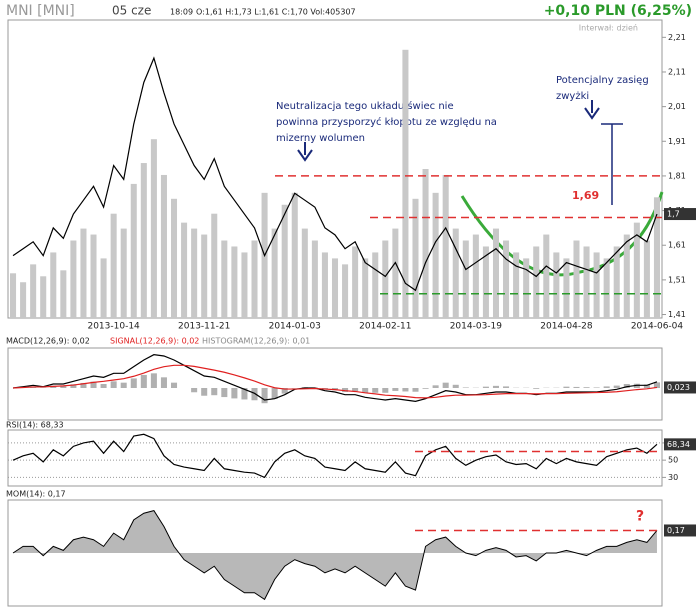  I want to click on date: 05 cze, so click(131, 11).